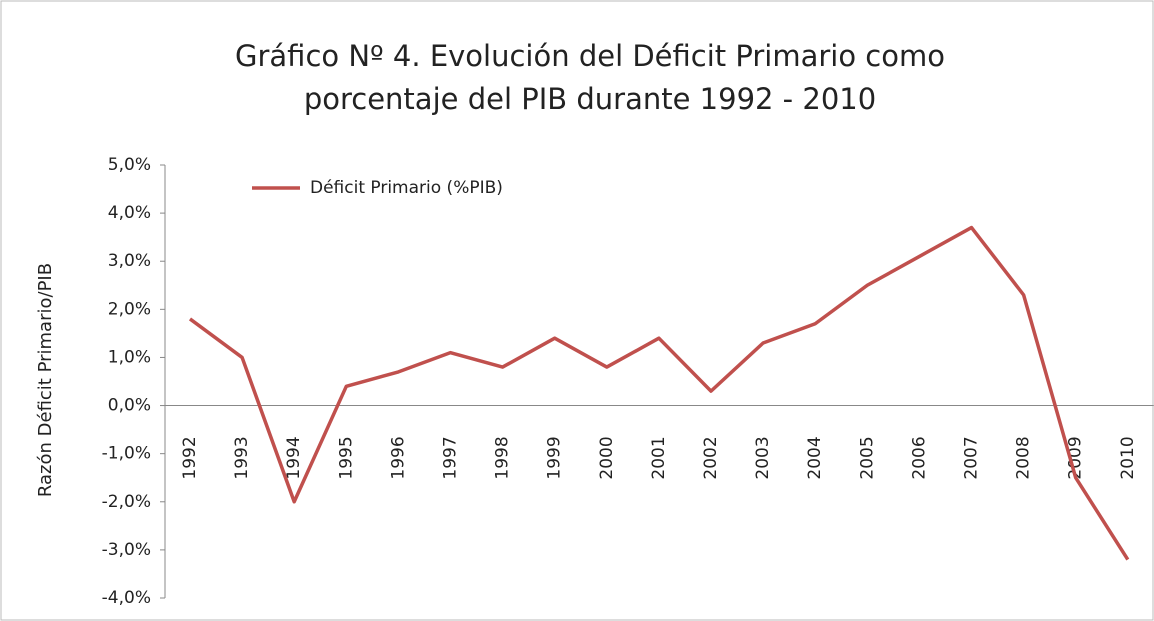 This screenshot has height=621, width=1154. I want to click on y-tick-label: 2,0%, so click(129, 309).